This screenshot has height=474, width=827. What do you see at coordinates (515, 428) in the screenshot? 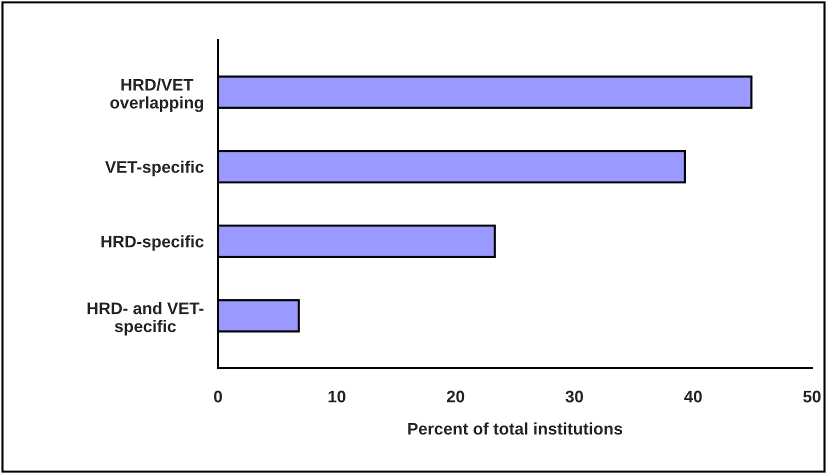
I see `x-axis-title: Percent of total institutions` at bounding box center [515, 428].